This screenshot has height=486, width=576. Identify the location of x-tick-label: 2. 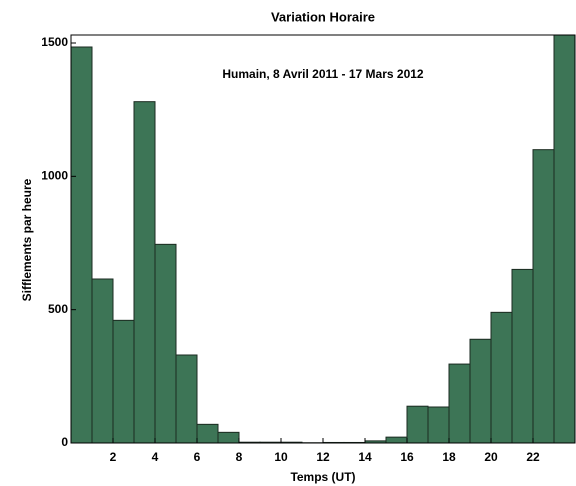
(113, 457).